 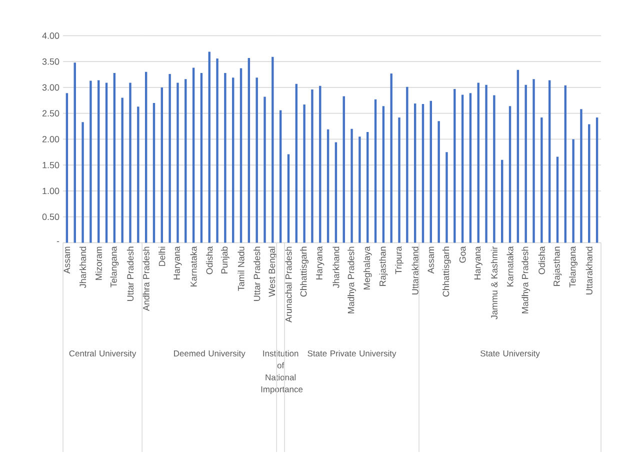 I want to click on x-tick-label: Jammu & Kashmir, so click(x=494, y=283).